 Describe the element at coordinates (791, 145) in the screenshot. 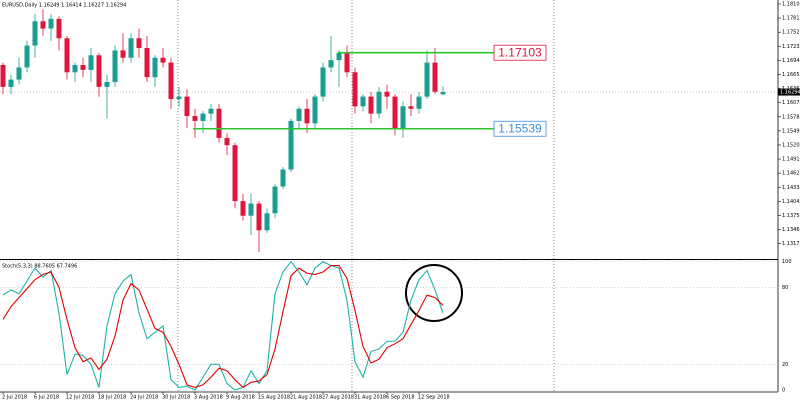

I see `y-tick-label: 1.15205` at that location.